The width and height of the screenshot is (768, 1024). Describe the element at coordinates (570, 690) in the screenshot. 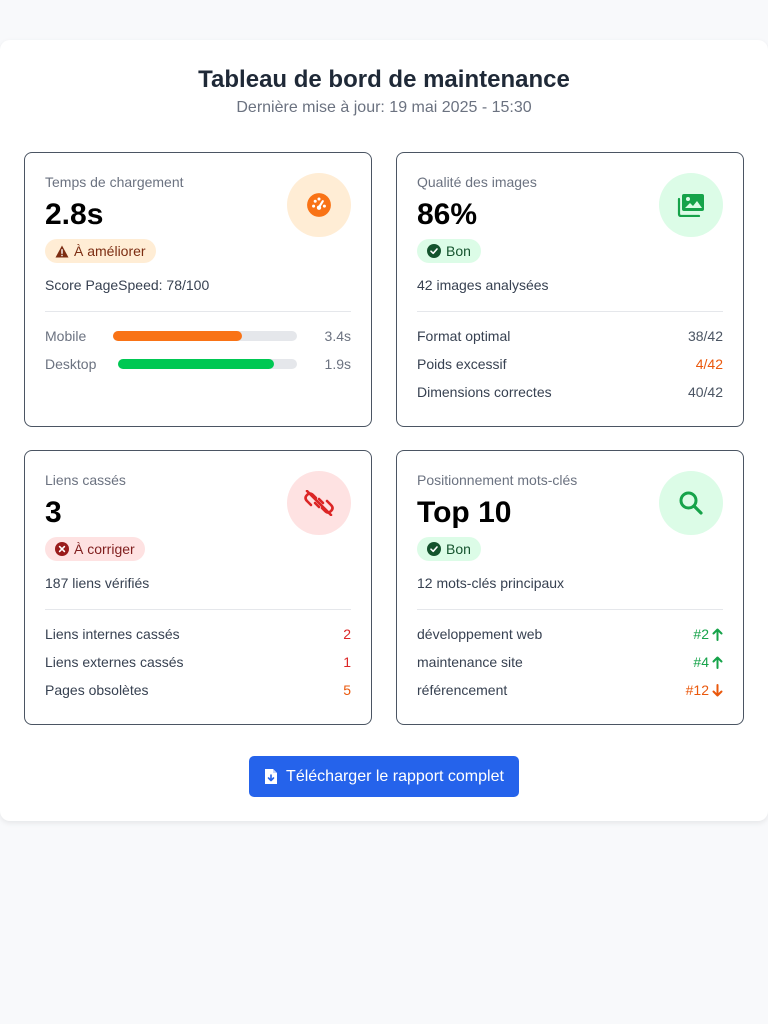

I see `list-item: référencement #12` at that location.